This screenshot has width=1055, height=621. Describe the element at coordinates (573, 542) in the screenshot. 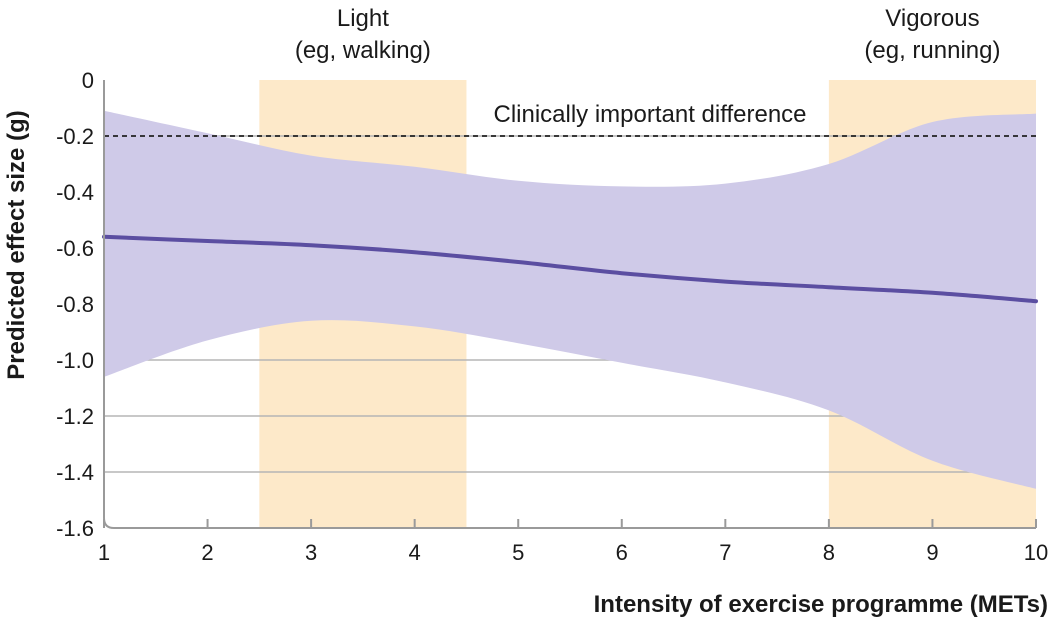

I see `x-axis-ticks: 1 2 3 4 5 6 7 8 9 10` at that location.